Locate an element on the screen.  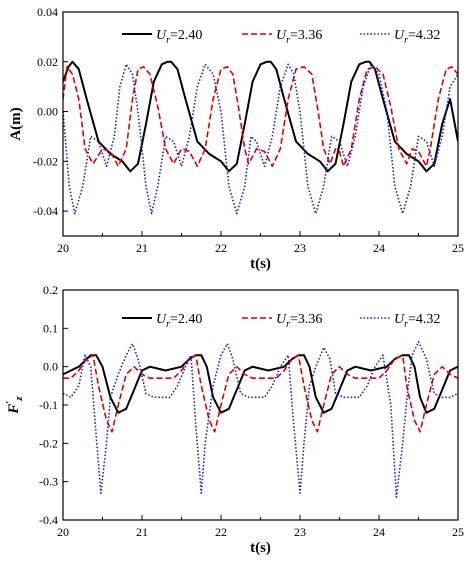
y-tick-label: -0.1 is located at coordinates (48, 405).